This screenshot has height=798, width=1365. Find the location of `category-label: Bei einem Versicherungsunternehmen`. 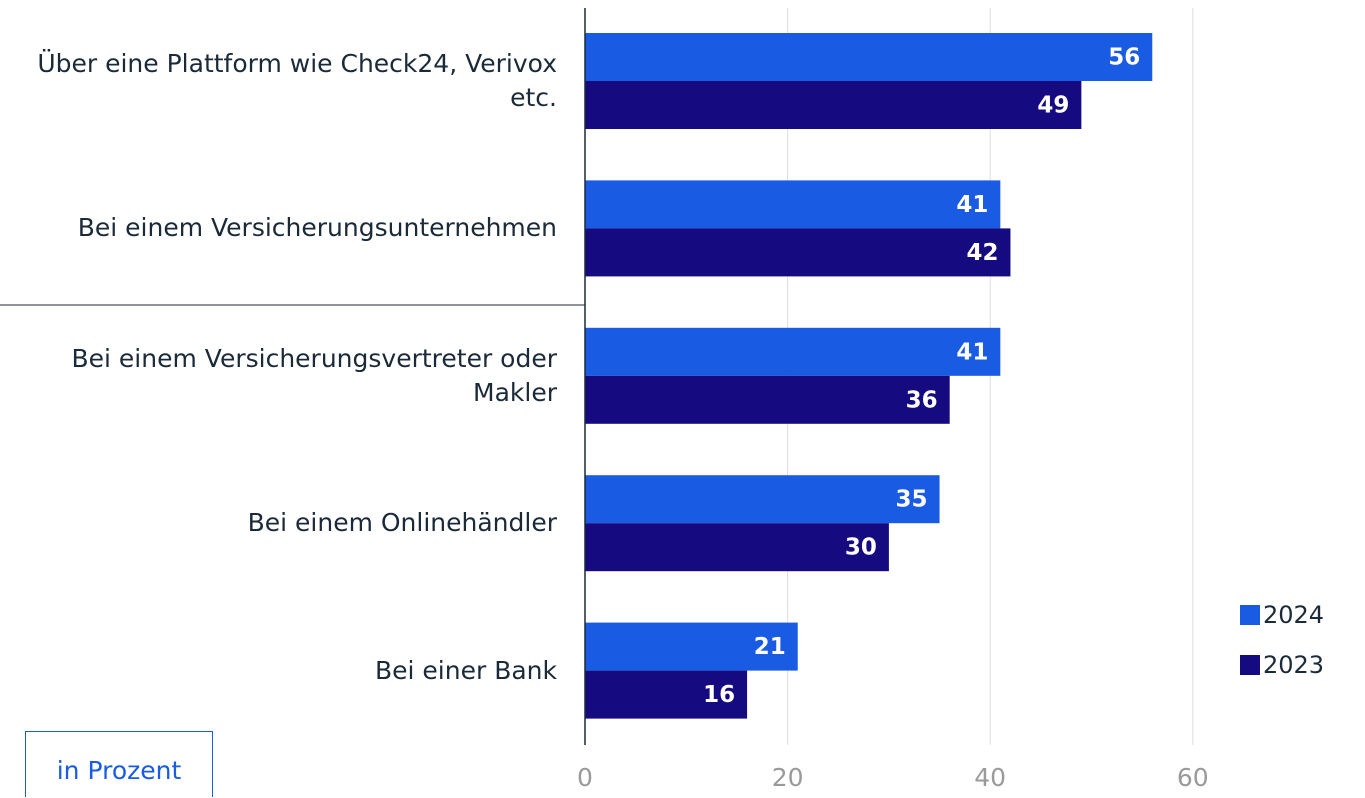

category-label: Bei einem Versicherungsunternehmen is located at coordinates (317, 228).